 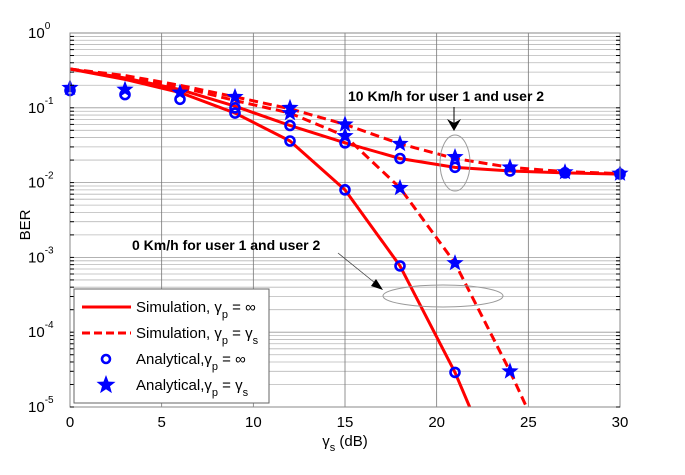 What do you see at coordinates (41, 405) in the screenshot?
I see `y-tick-label: 10⁻⁵` at bounding box center [41, 405].